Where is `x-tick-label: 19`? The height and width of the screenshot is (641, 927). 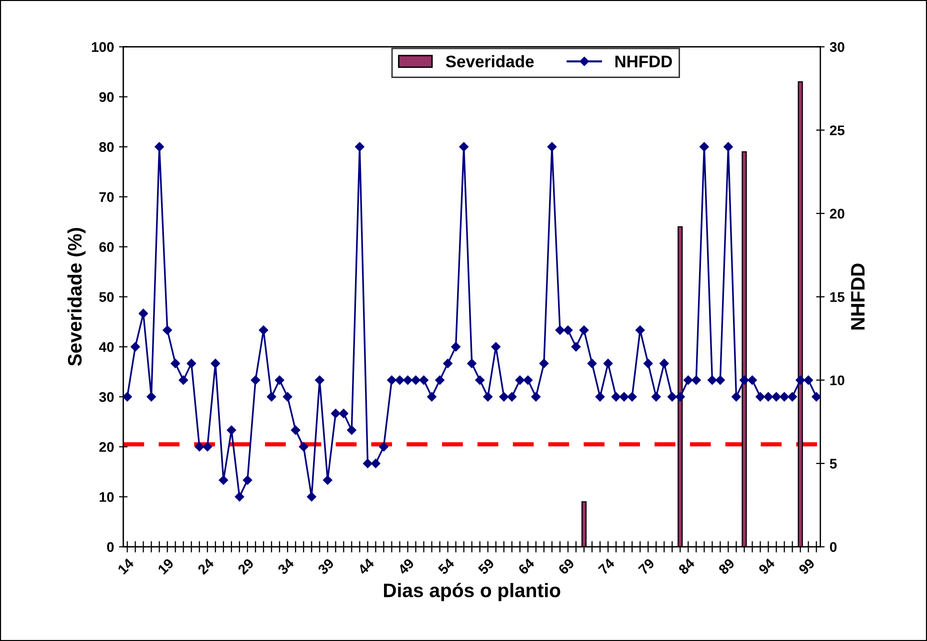
x-tick-label: 19 is located at coordinates (165, 566).